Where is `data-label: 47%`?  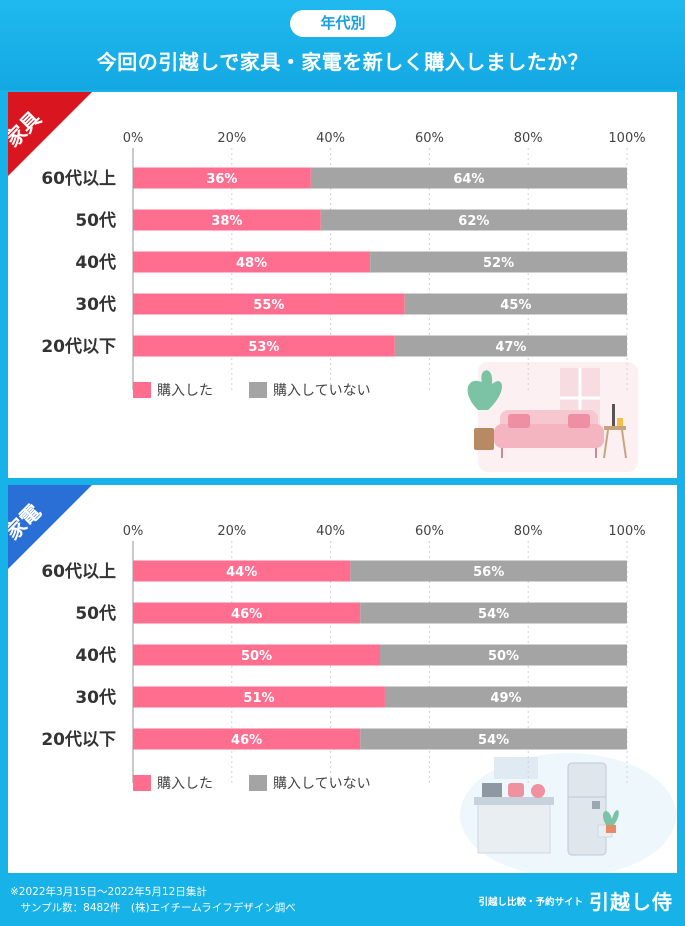 data-label: 47% is located at coordinates (510, 347).